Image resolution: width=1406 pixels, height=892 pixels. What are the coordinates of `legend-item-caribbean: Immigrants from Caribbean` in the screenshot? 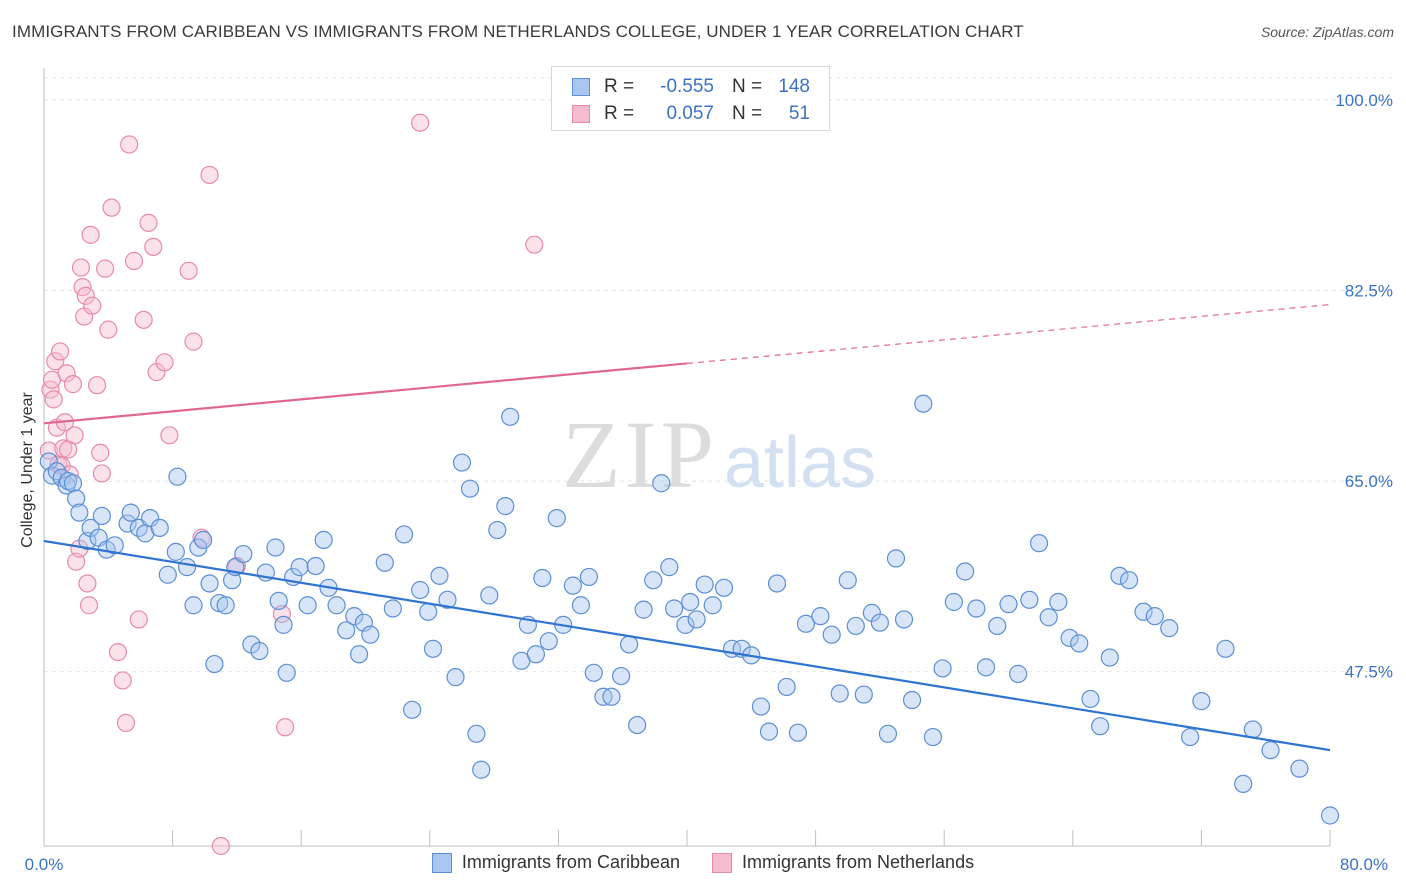 It's located at (555, 862).